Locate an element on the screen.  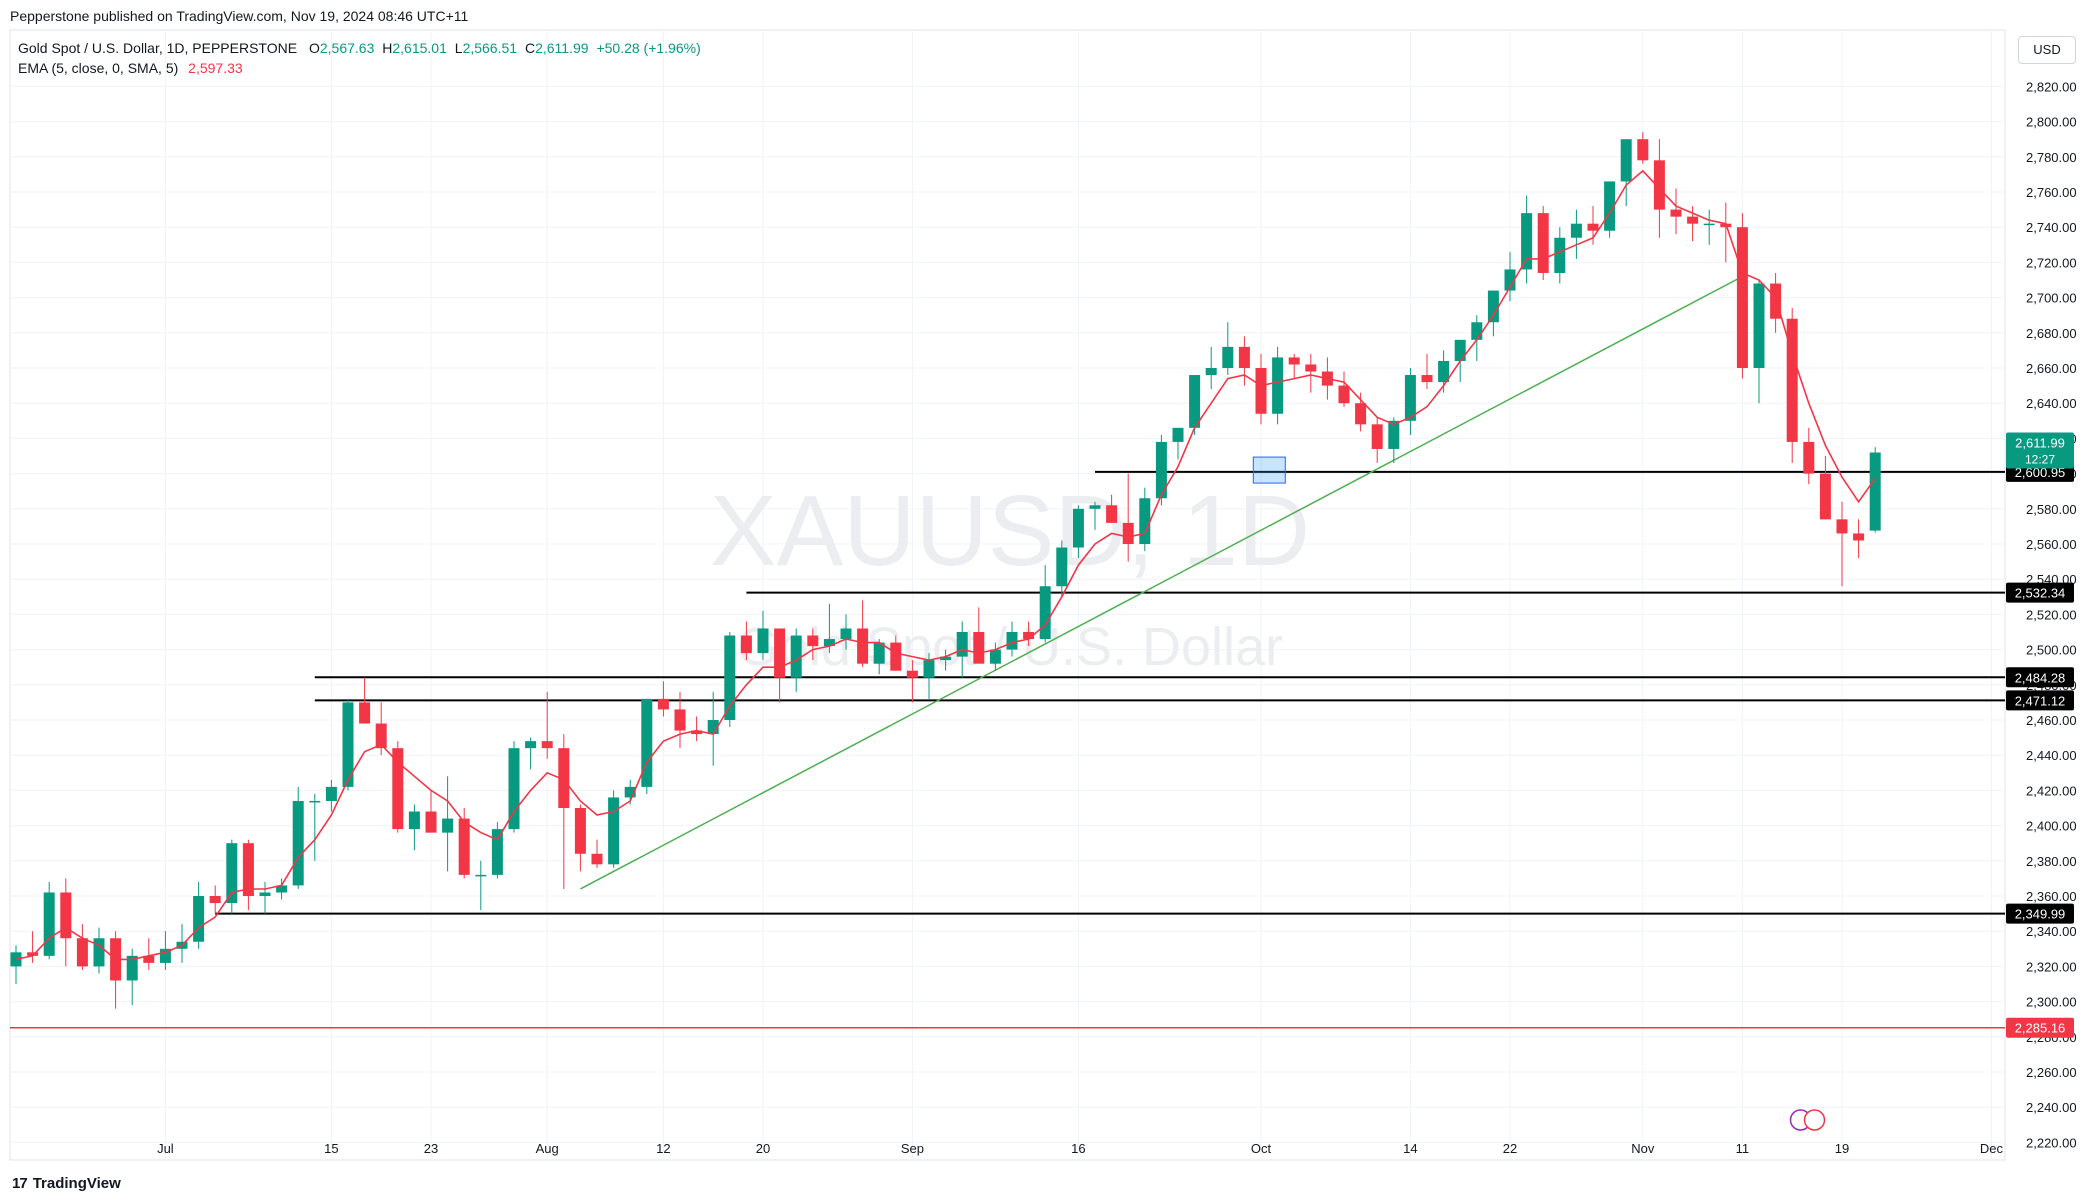
level-label-bg is located at coordinates (2040, 592).